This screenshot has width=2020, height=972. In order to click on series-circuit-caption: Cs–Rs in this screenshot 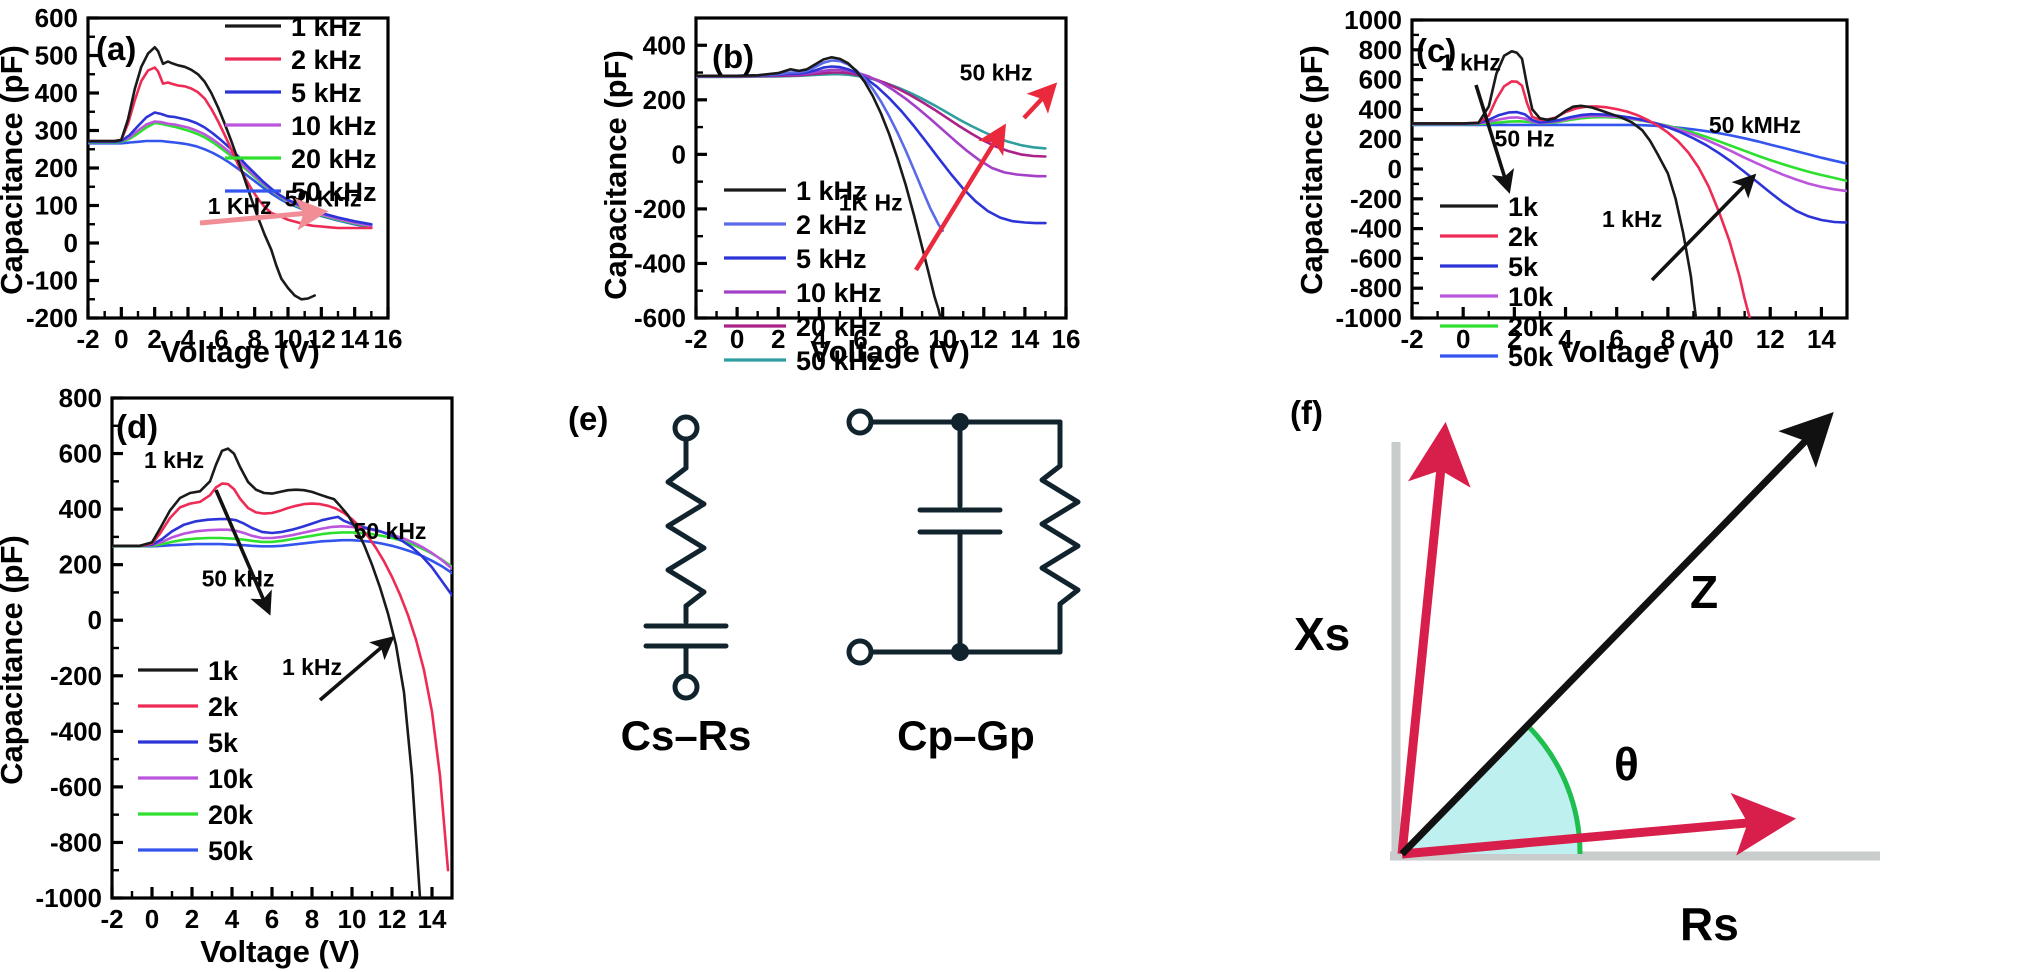, I will do `click(686, 735)`.